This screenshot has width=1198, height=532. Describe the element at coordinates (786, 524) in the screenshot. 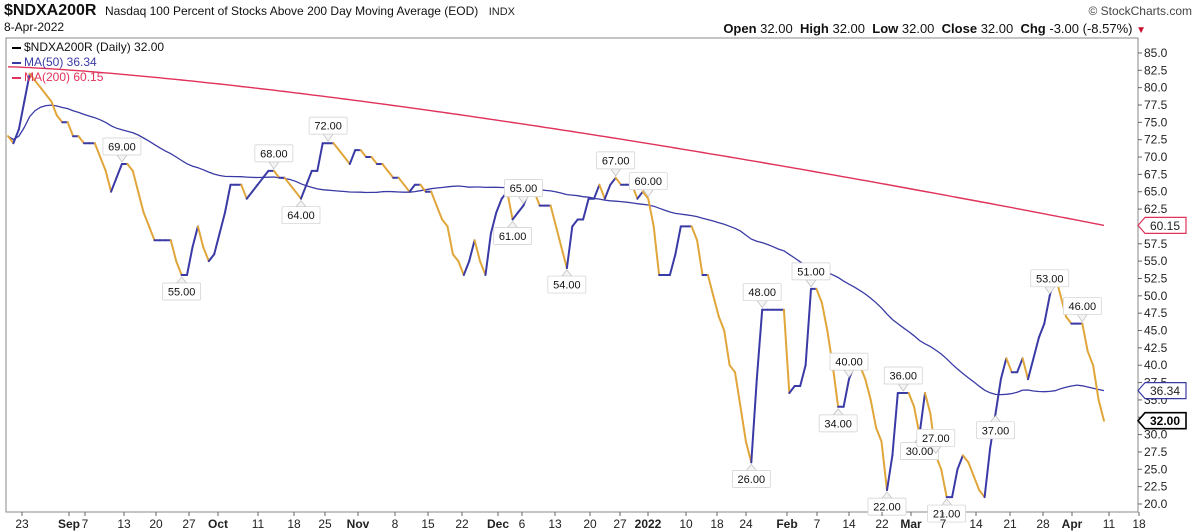

I see `x-tick-label: Feb` at that location.